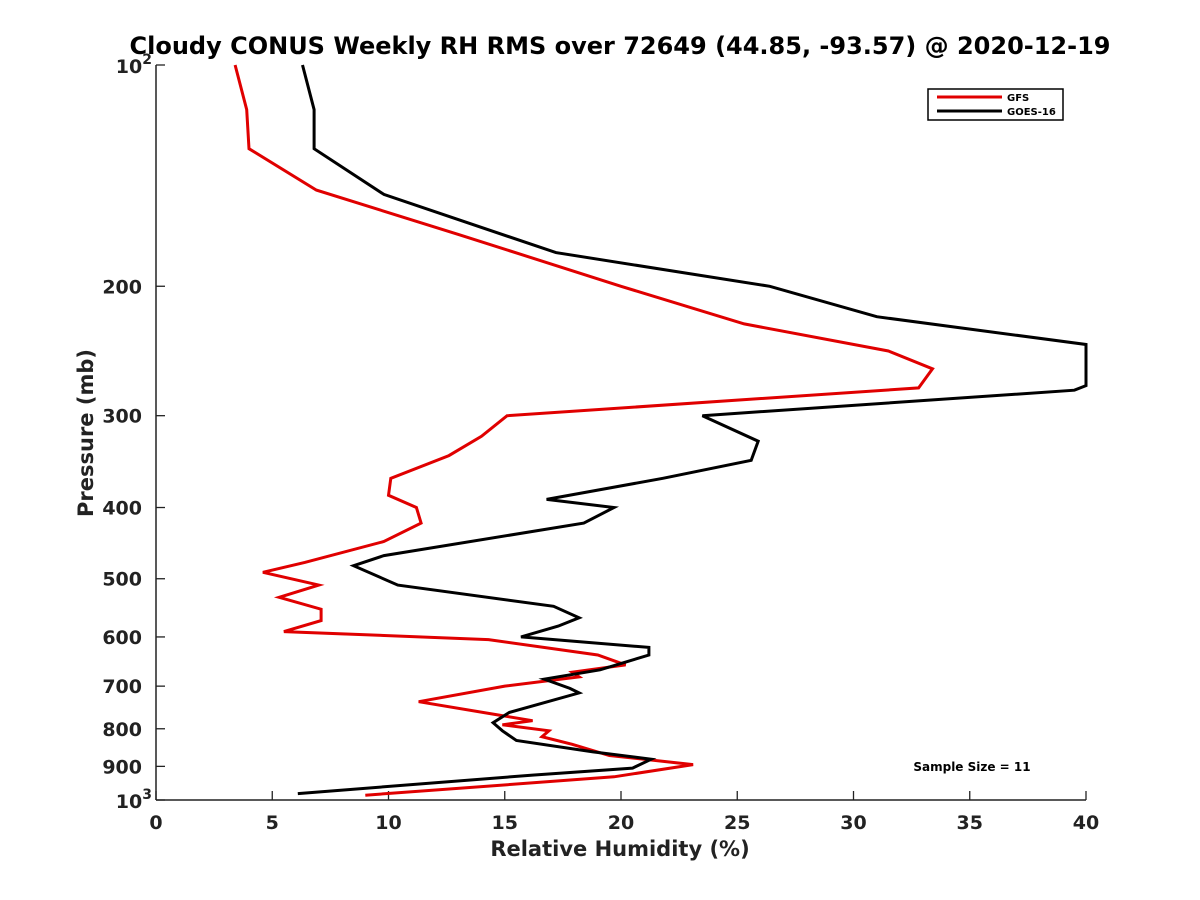 This screenshot has width=1200, height=900. I want to click on y-tick-exponent: 3, so click(147, 795).